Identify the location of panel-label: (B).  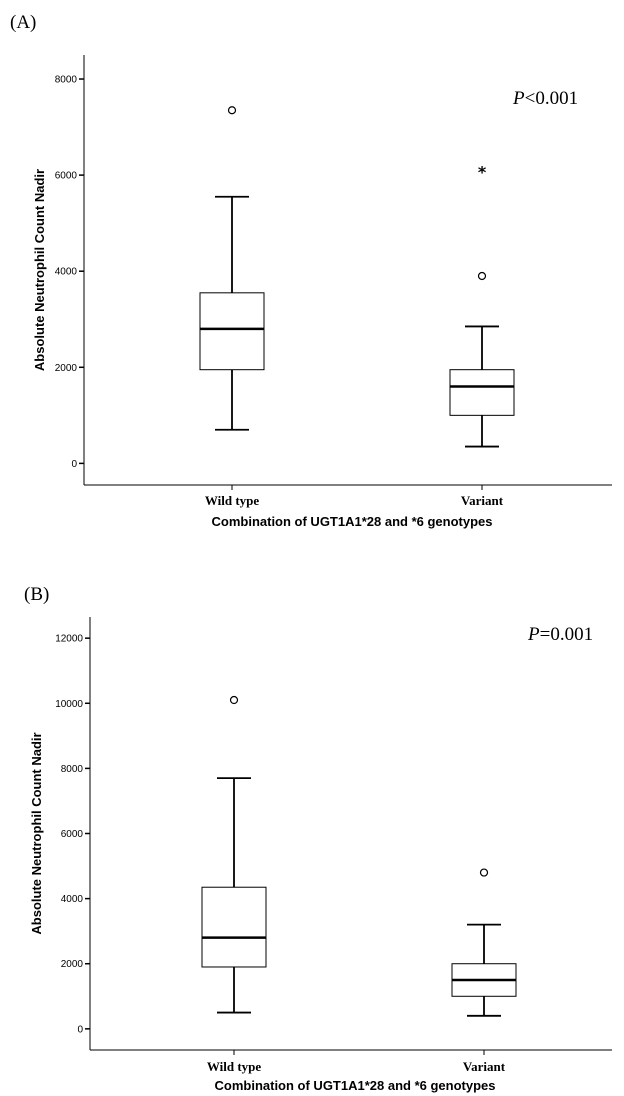
(36, 594).